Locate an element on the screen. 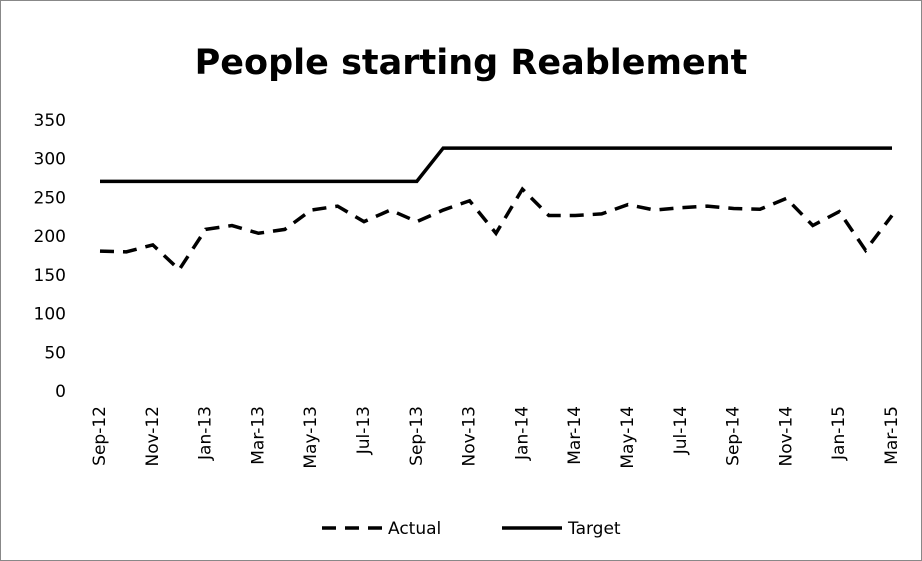 The image size is (922, 561). y-tick-label: 200 is located at coordinates (50, 237).